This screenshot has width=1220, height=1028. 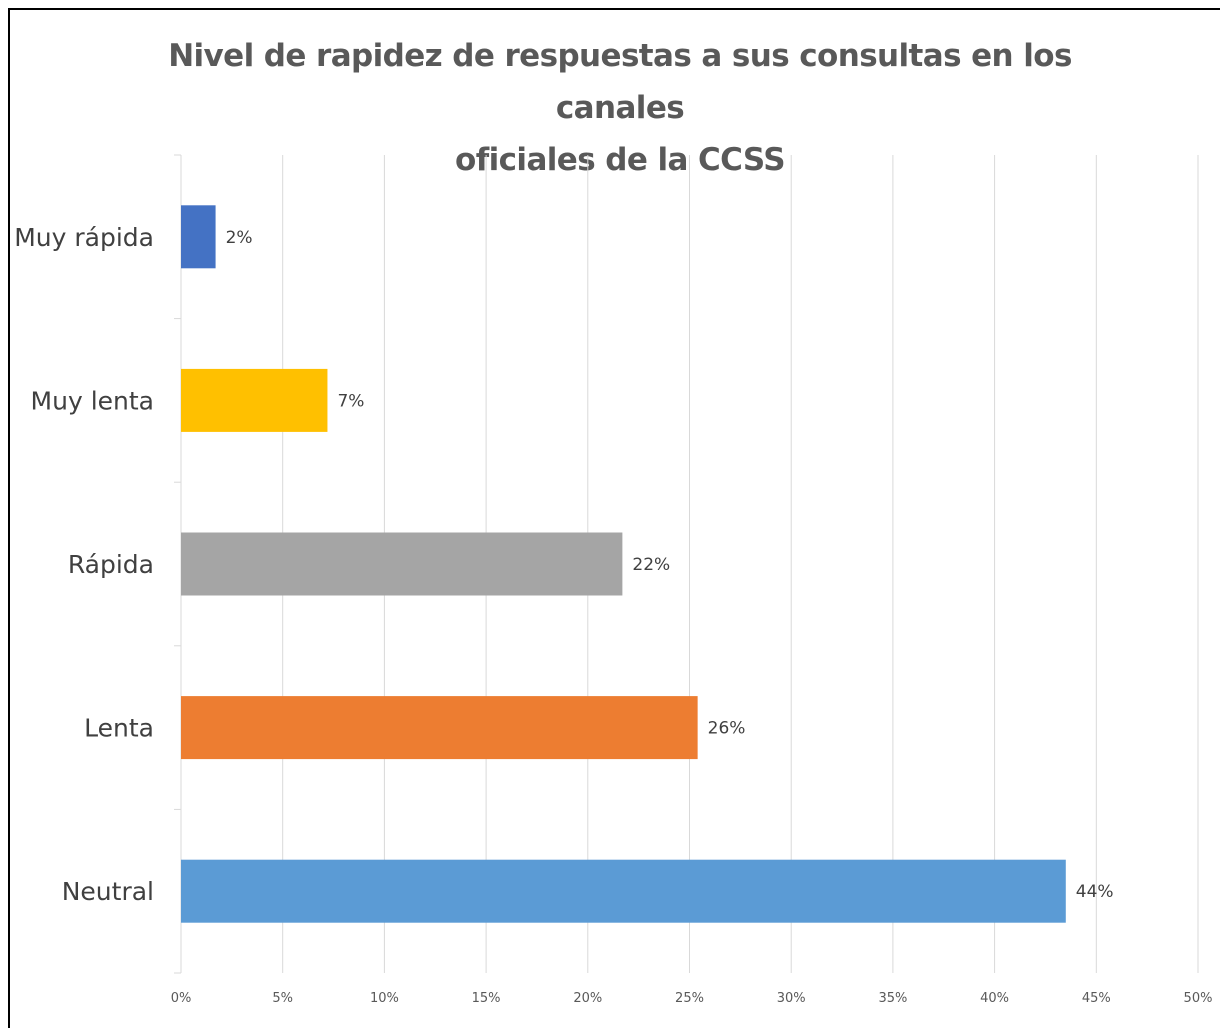 I want to click on x-tick-label: 40%, so click(x=994, y=998).